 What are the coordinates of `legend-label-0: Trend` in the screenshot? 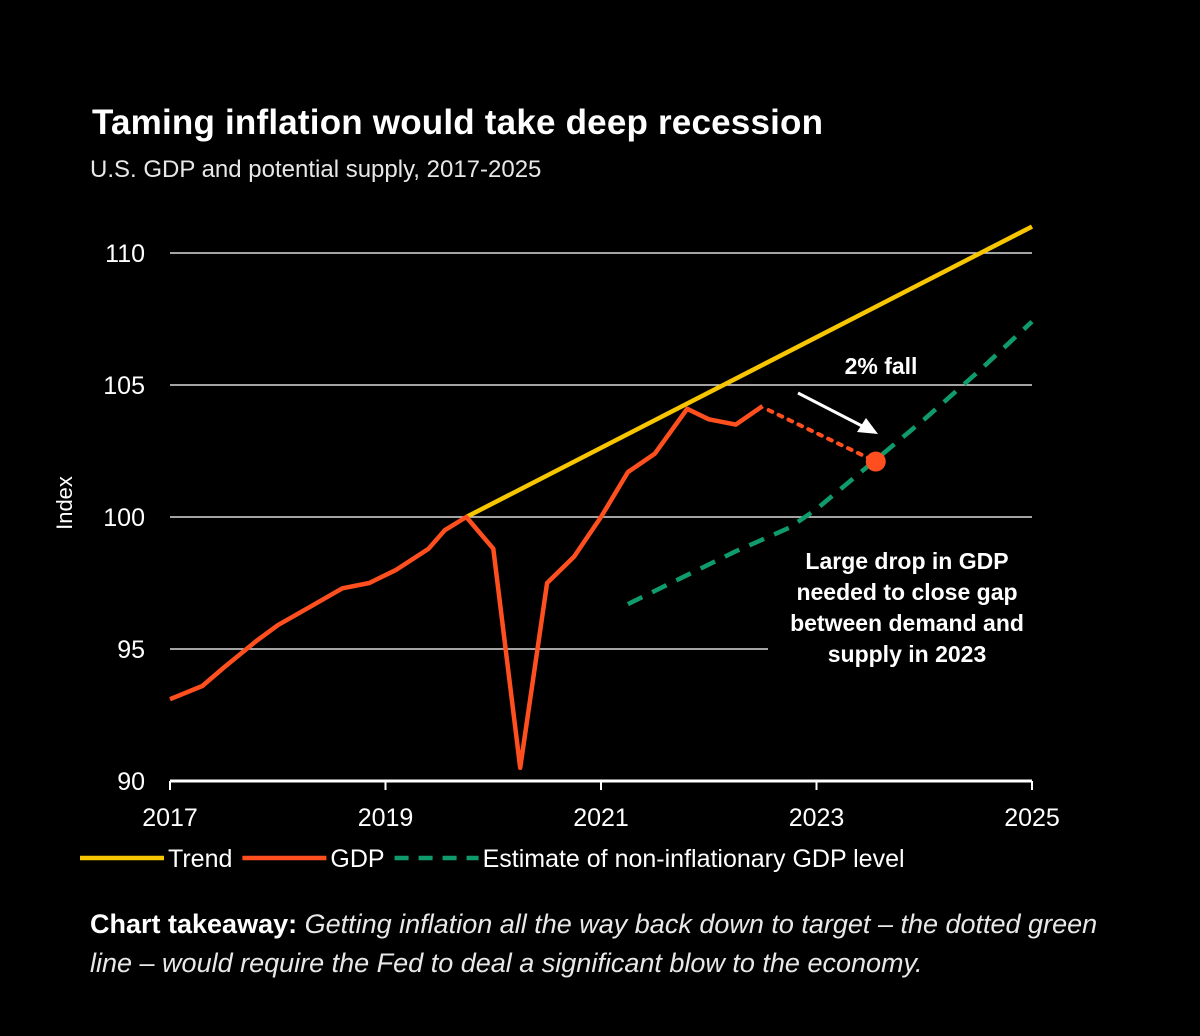 It's located at (200, 859).